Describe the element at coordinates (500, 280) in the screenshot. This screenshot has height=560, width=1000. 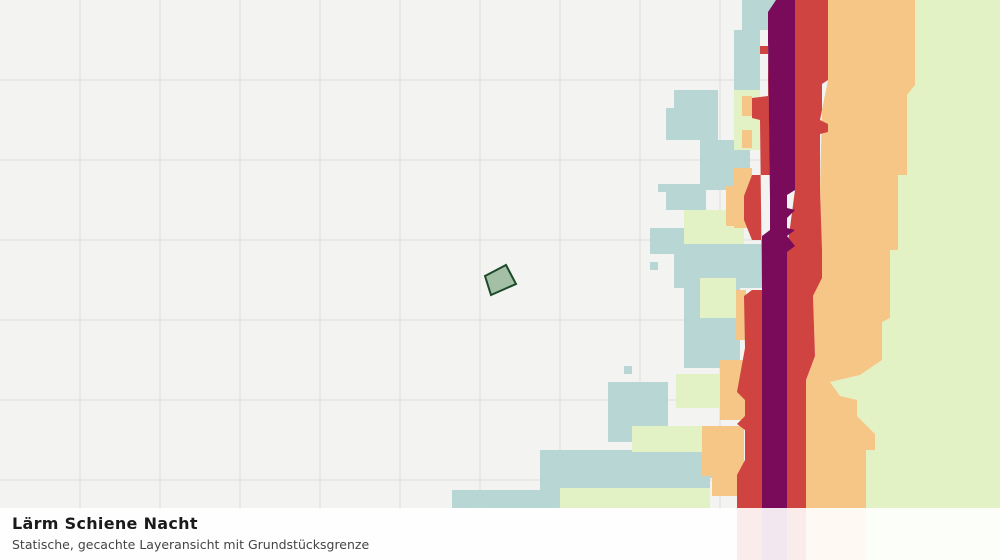
I see `parcel-boundary` at that location.